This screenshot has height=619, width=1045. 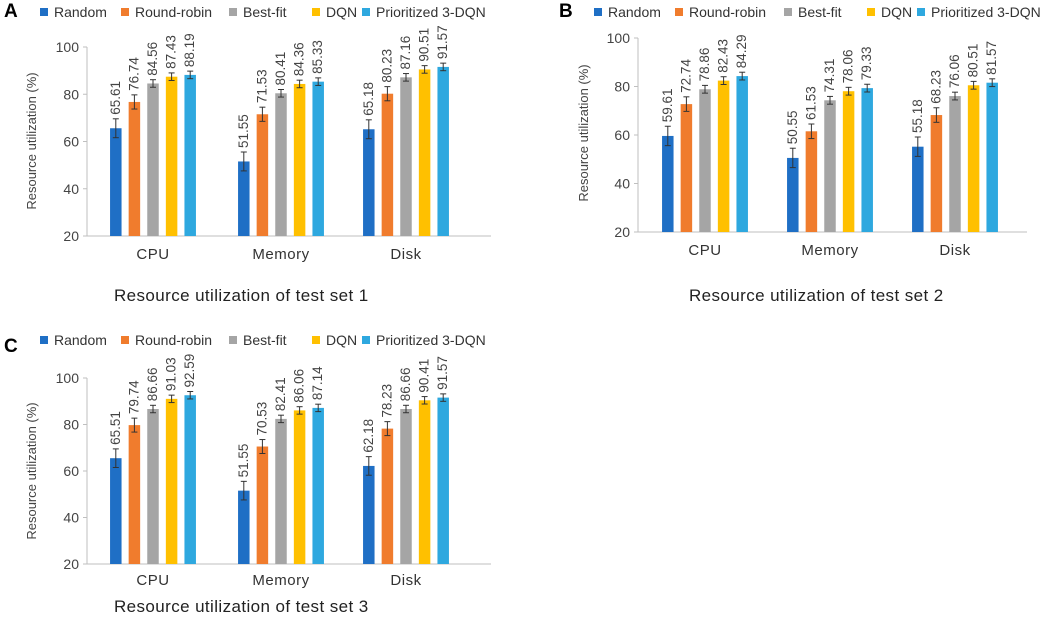 What do you see at coordinates (405, 384) in the screenshot?
I see `data-label: 86.66` at bounding box center [405, 384].